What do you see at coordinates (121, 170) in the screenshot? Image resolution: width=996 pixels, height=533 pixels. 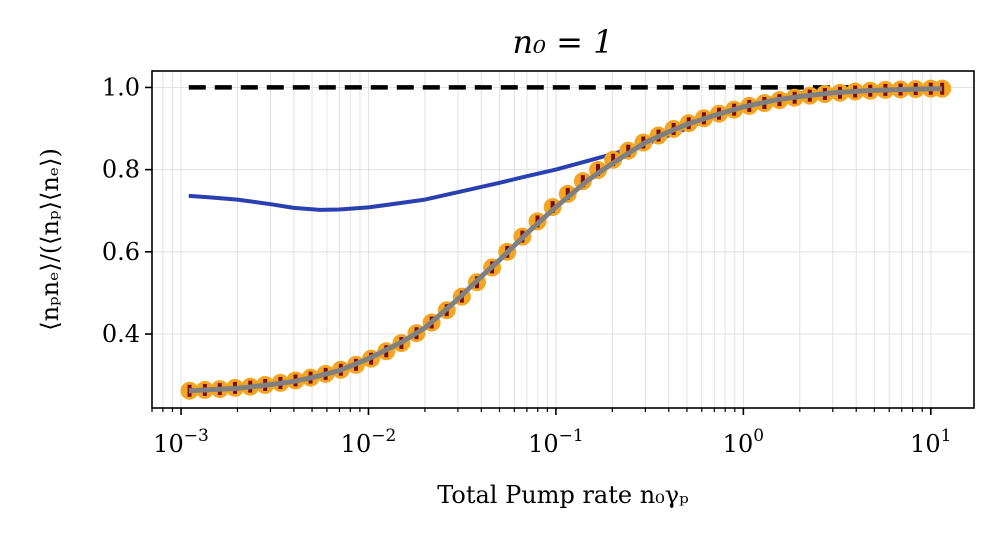 I see `y-tick-label: 0.8` at bounding box center [121, 170].